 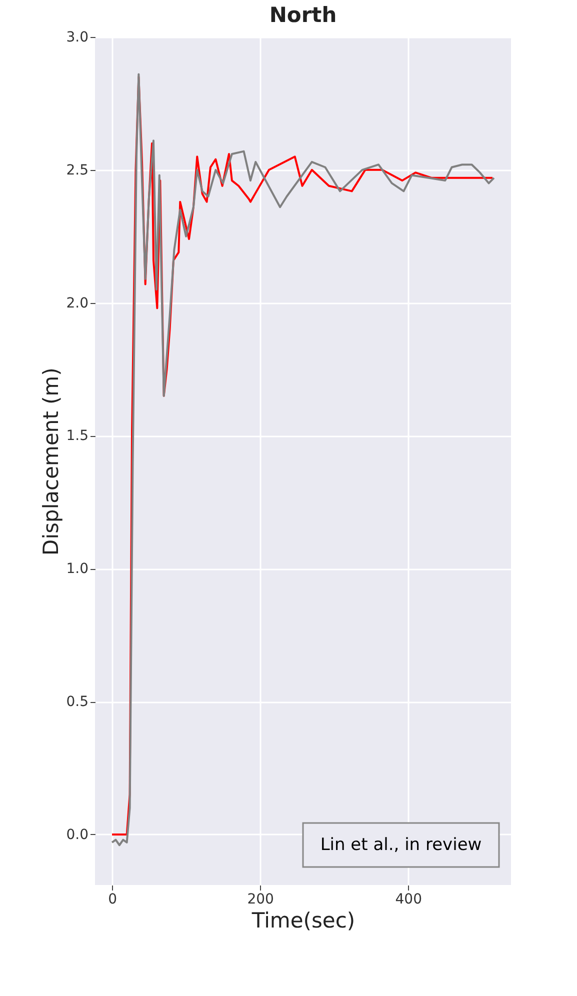 What do you see at coordinates (401, 845) in the screenshot?
I see `annotation: Lin et al., in review` at bounding box center [401, 845].